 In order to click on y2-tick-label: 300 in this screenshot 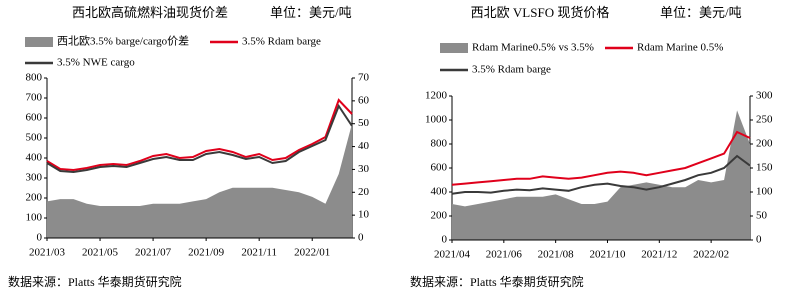, I will do `click(764, 96)`.